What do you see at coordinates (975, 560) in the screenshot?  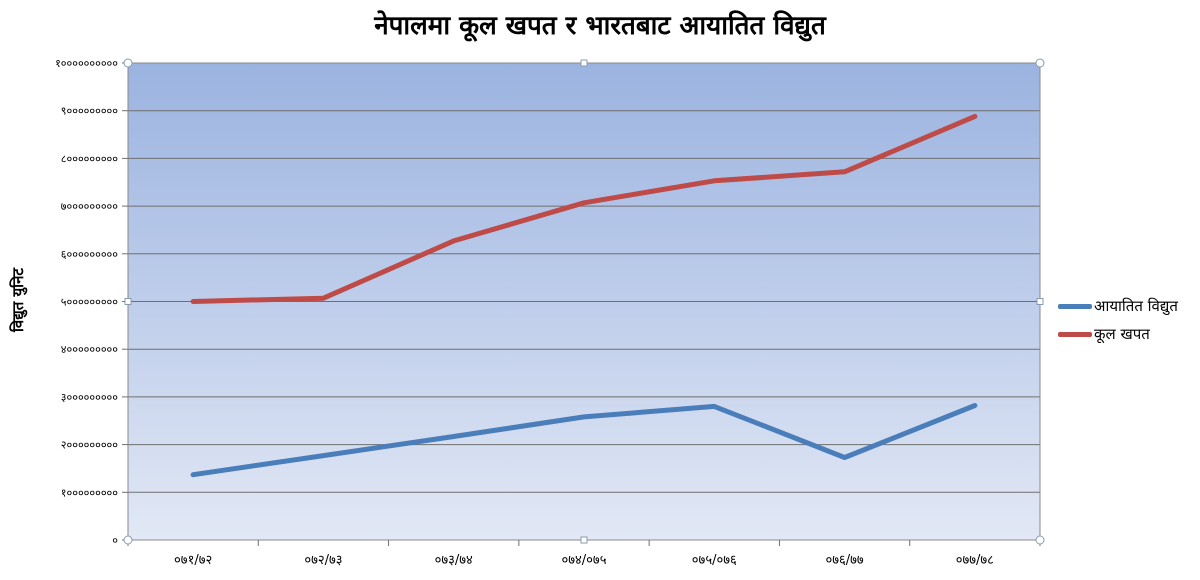 I see `x-tick-label: ०७७/७८` at bounding box center [975, 560].